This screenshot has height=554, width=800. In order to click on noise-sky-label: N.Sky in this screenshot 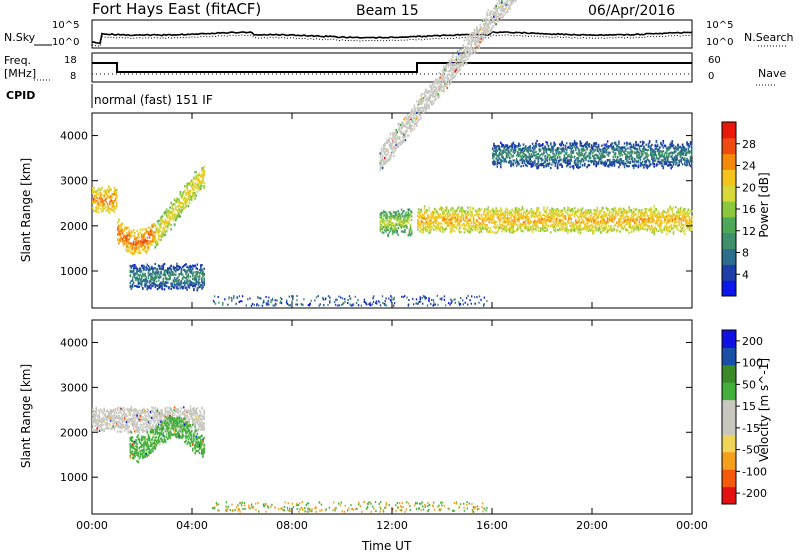, I will do `click(20, 37)`.